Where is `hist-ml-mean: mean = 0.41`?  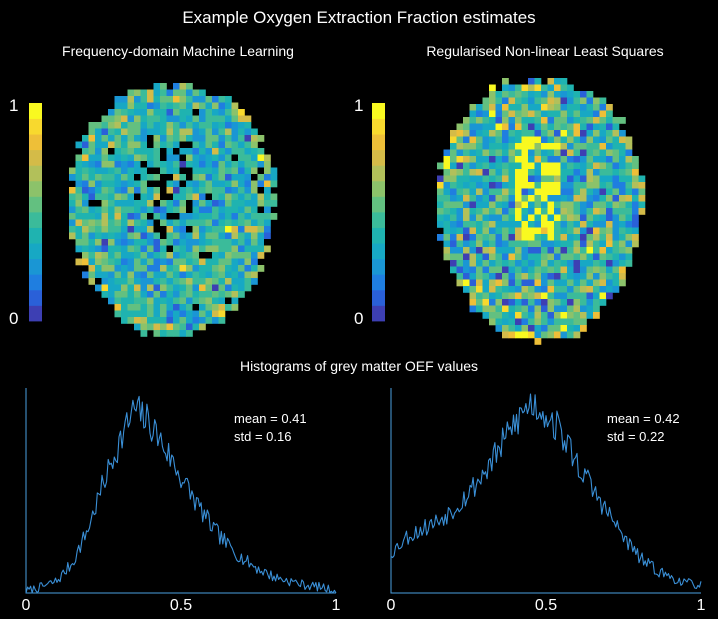 hist-ml-mean: mean = 0.41 is located at coordinates (270, 418).